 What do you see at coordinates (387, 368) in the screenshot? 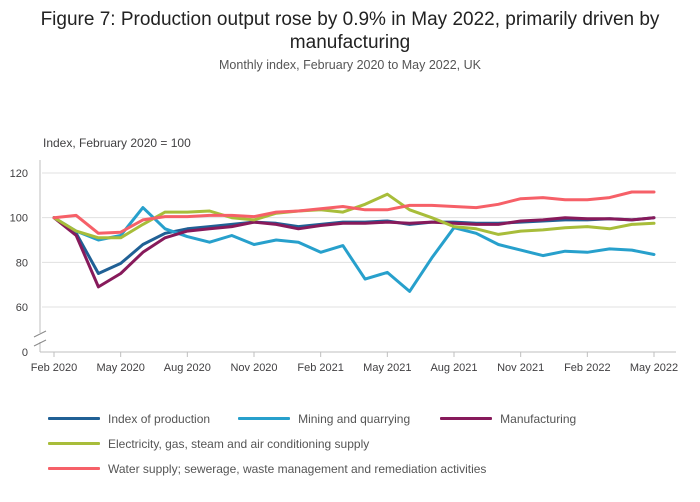
I see `x-tick-label: May 2021` at bounding box center [387, 368].